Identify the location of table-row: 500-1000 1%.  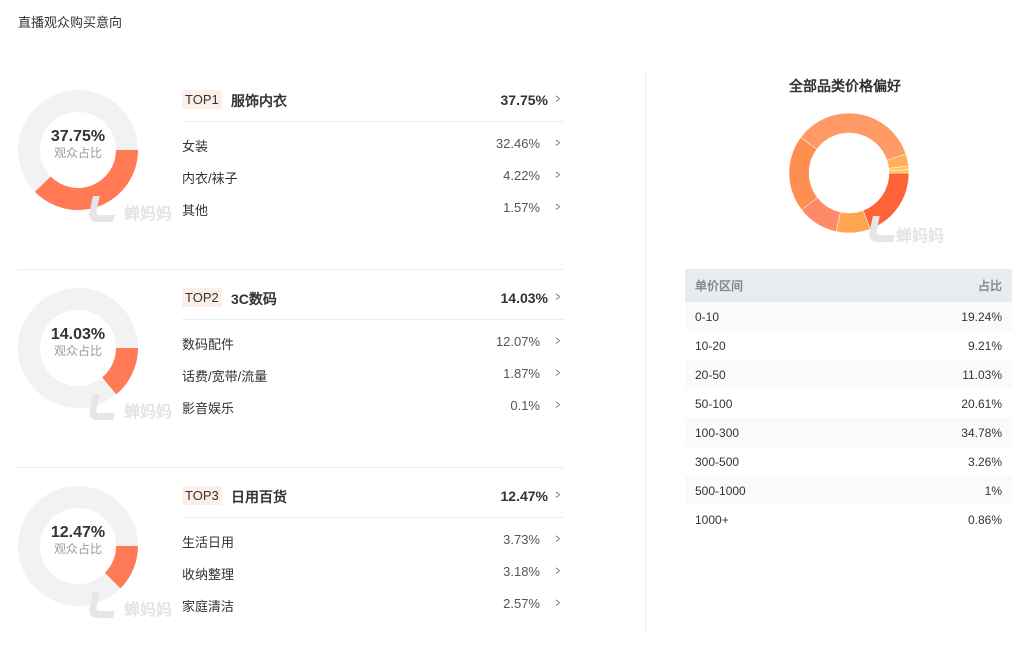
(848, 490).